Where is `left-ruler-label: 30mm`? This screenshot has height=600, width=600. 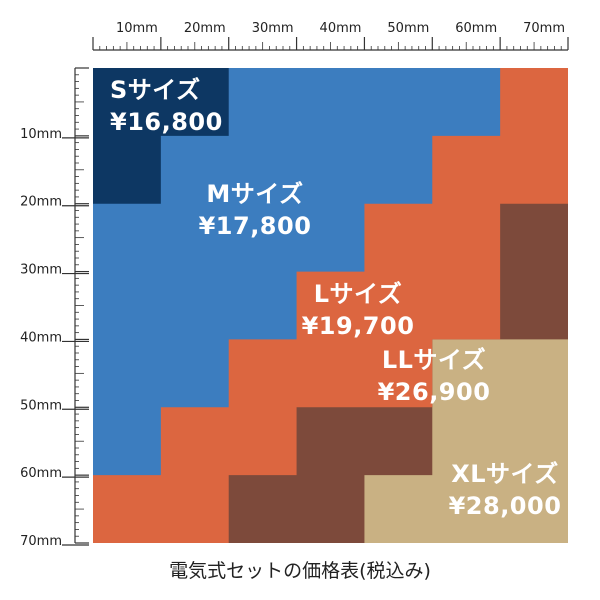
left-ruler-label: 30mm is located at coordinates (41, 270).